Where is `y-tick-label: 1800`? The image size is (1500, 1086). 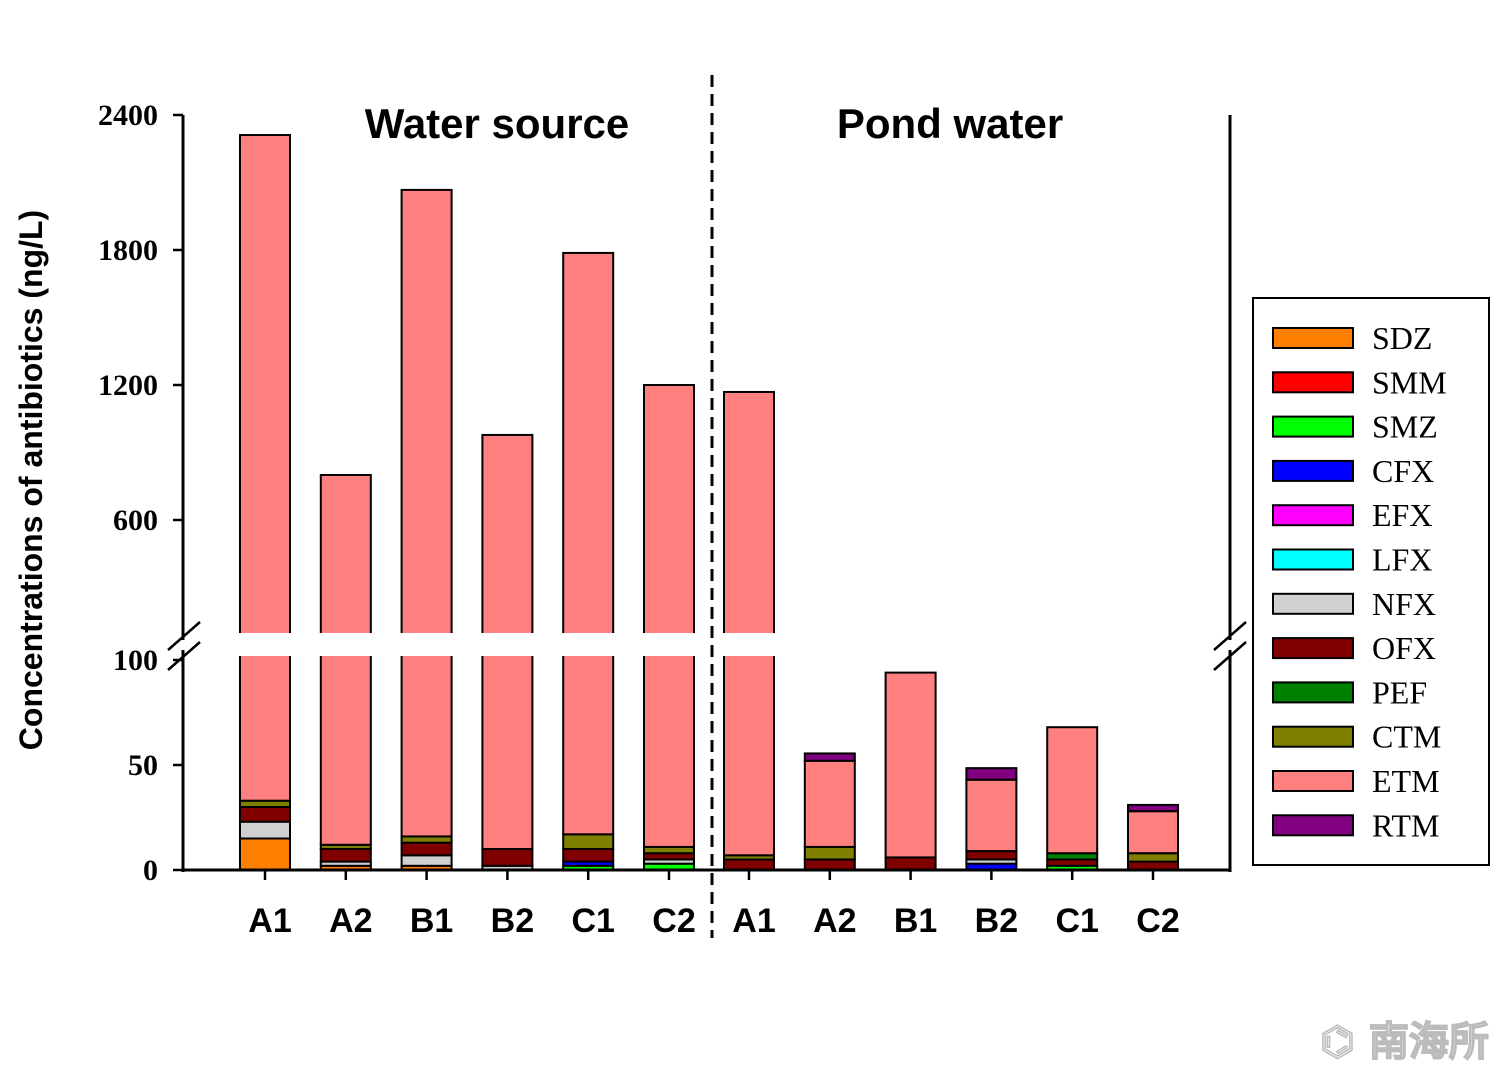
y-tick-label: 1800 is located at coordinates (128, 250).